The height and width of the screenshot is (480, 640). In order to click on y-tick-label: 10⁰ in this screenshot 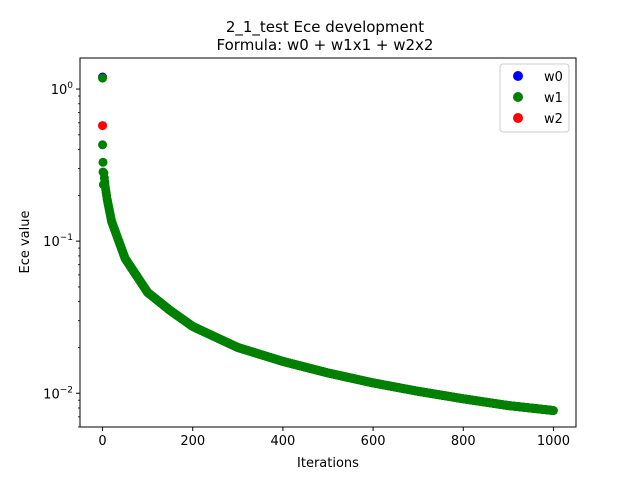, I will do `click(62, 89)`.